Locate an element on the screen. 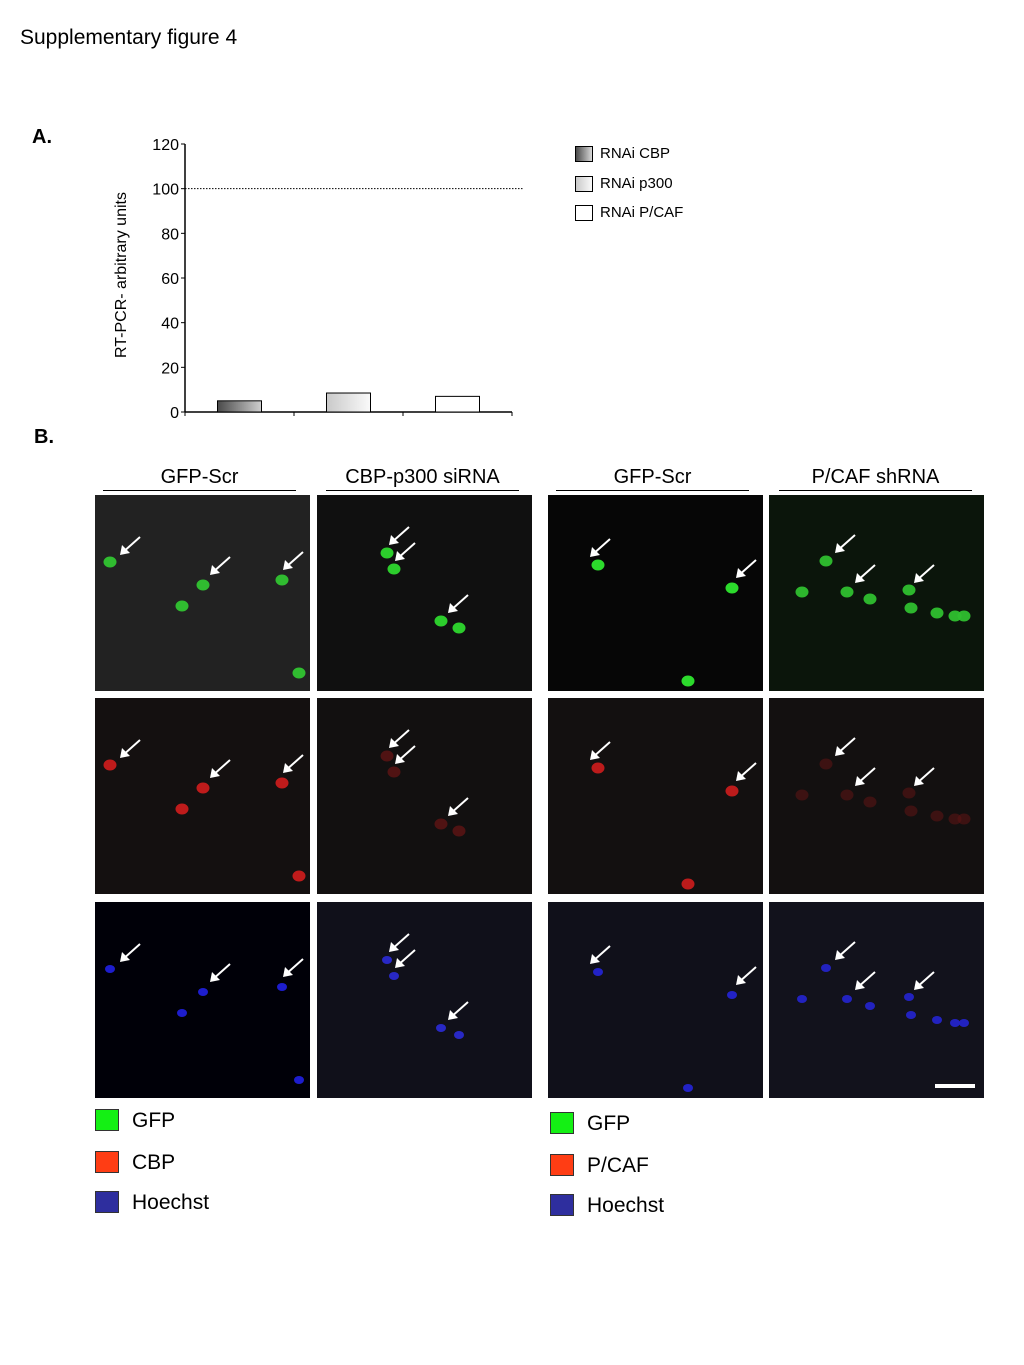 The image size is (1024, 1365). micrograph-gfp-scr-2-hoechst is located at coordinates (655, 1000).